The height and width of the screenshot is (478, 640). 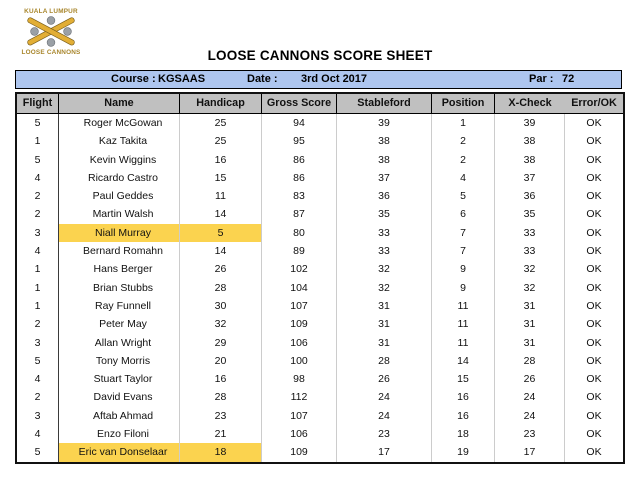 I want to click on table-row: 4 Stuart Taylor 16 98 26 15 26 OK, so click(x=320, y=379).